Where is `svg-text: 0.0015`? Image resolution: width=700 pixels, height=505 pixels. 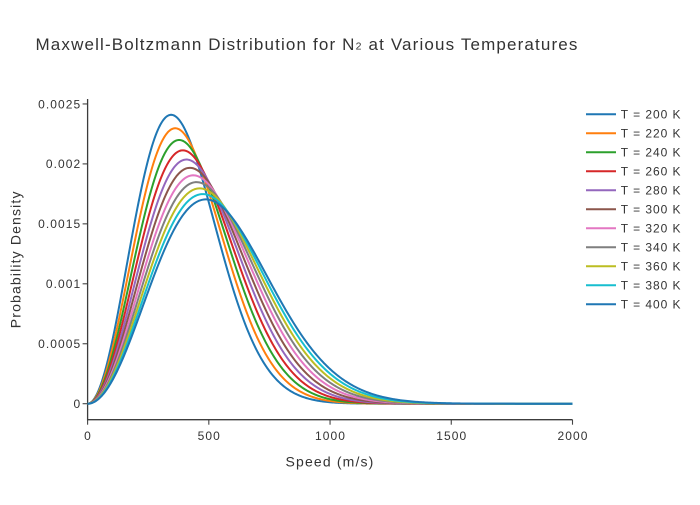 svg-text: 0.0015 is located at coordinates (59, 224).